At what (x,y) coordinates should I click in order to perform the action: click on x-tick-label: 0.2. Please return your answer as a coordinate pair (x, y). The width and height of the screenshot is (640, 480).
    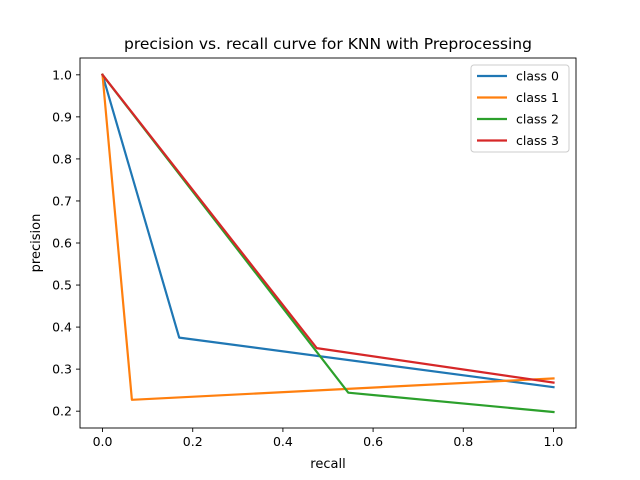
    Looking at the image, I should click on (193, 441).